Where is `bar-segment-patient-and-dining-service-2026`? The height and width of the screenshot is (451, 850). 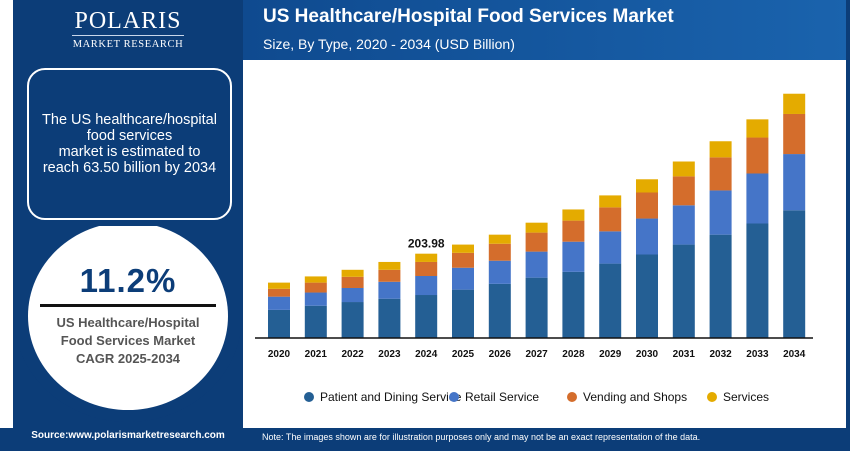
bar-segment-patient-and-dining-service-2026 is located at coordinates (499, 310).